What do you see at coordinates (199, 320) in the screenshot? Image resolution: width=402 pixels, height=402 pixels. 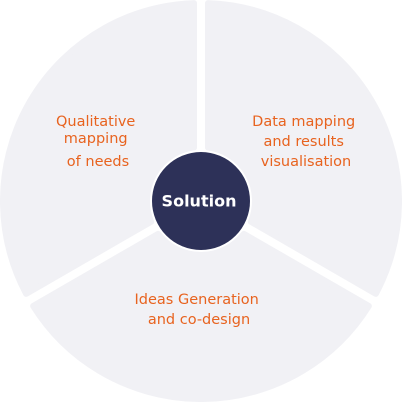 I see `label-line: and co-design` at bounding box center [199, 320].